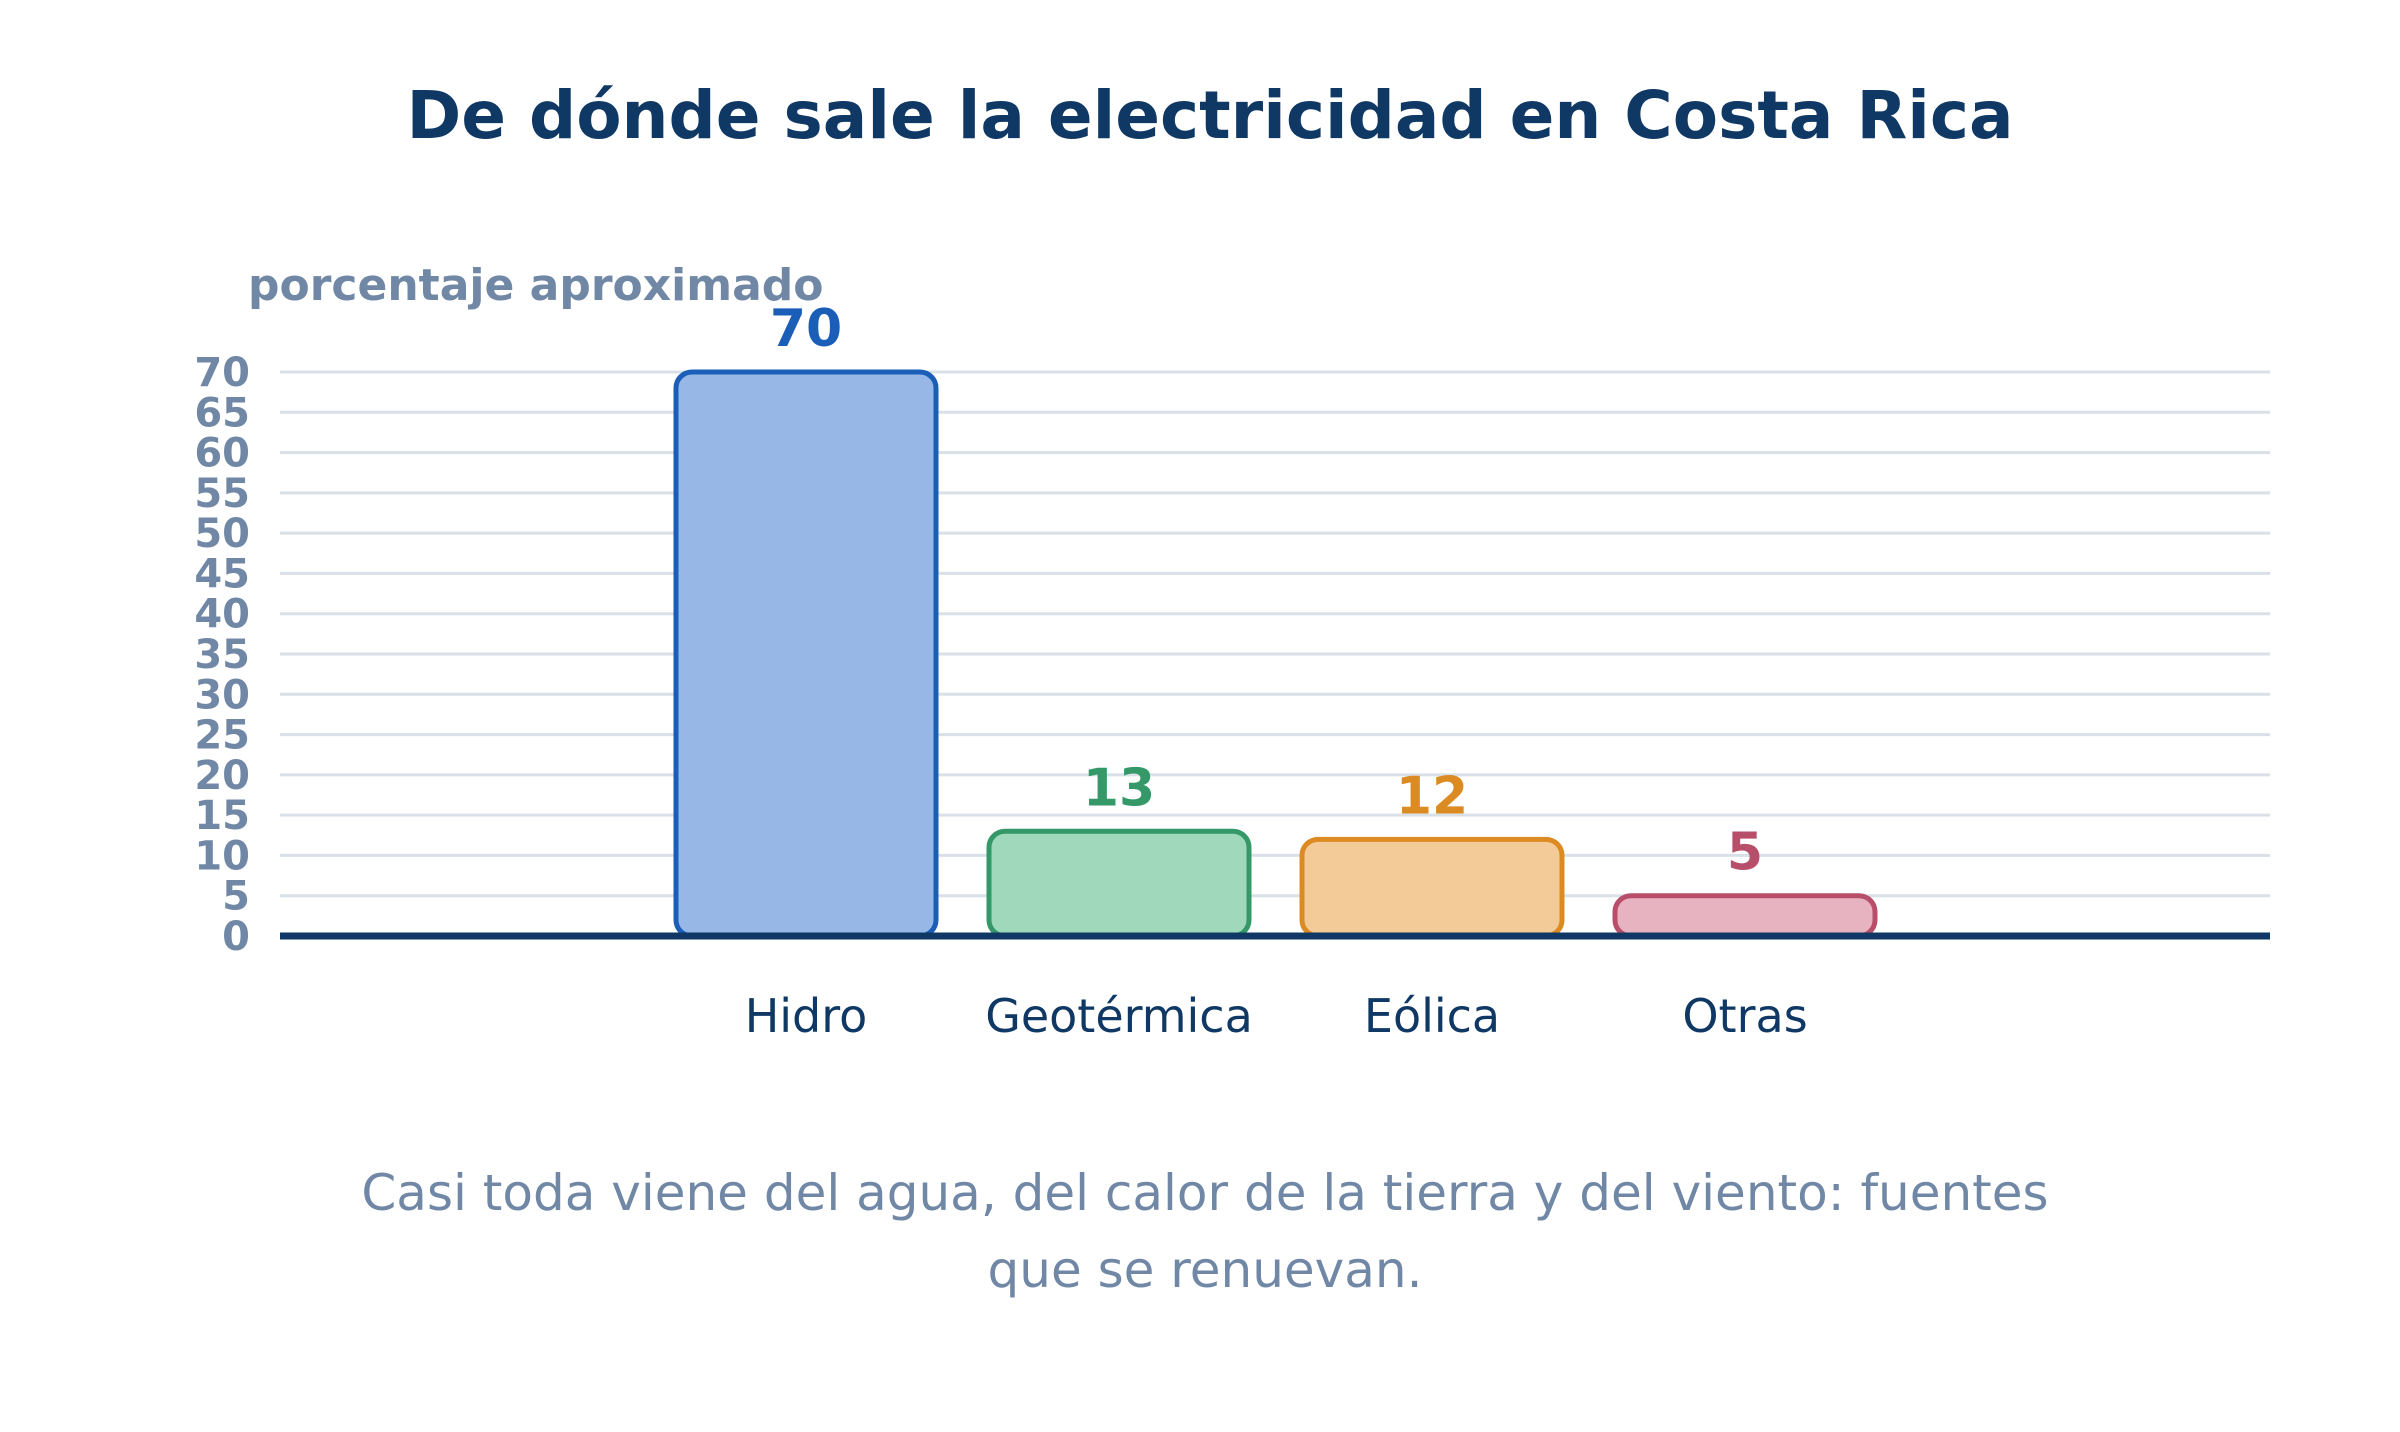 This screenshot has width=2400, height=1432. What do you see at coordinates (222, 816) in the screenshot?
I see `y-tick-label: 15` at bounding box center [222, 816].